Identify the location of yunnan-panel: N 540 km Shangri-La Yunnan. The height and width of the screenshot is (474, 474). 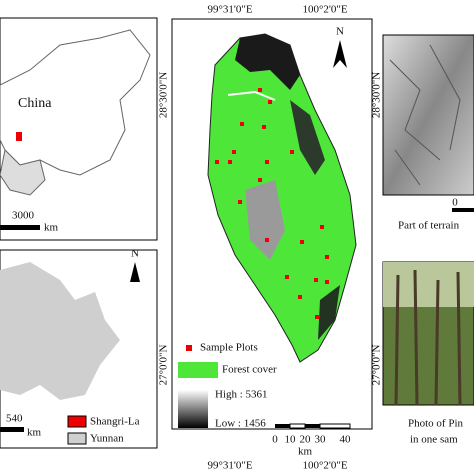
(79, 348).